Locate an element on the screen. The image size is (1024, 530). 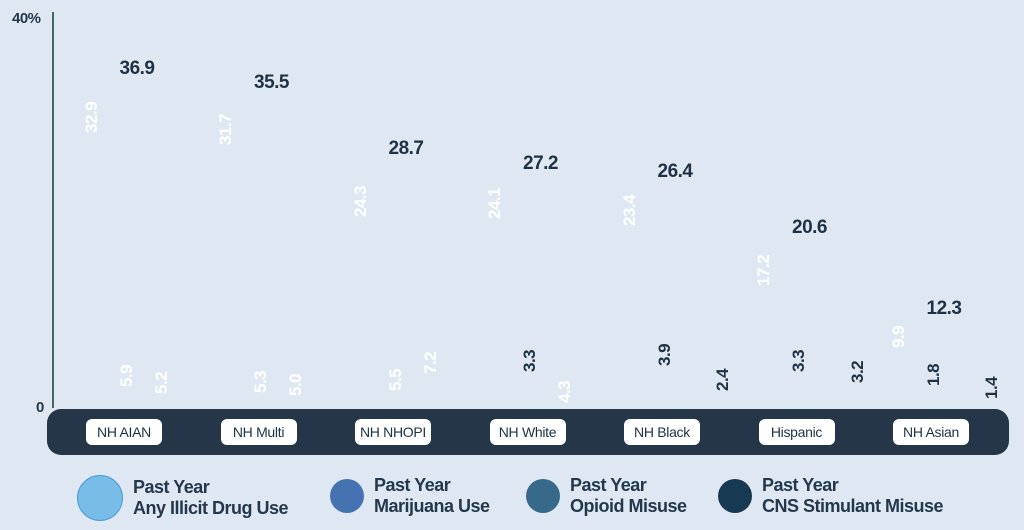
value-label-illicit: 28.7 is located at coordinates (406, 149).